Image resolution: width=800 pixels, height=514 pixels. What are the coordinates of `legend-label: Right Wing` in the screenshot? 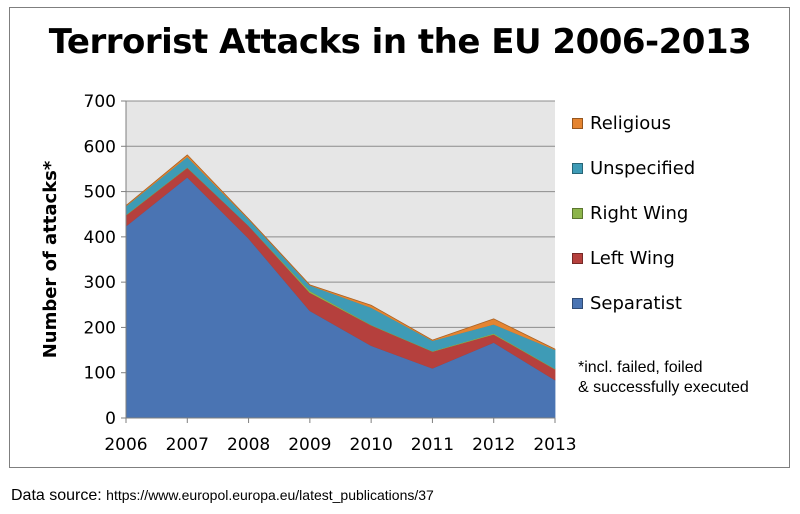 It's located at (639, 213).